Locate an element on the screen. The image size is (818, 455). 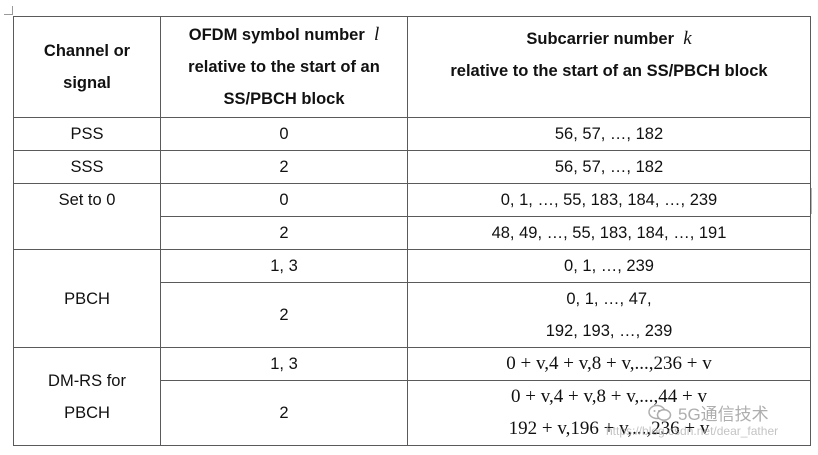
table-row: Set to 0 0 0, 1, …, 55, 183, 184, …, 239 is located at coordinates (412, 216).